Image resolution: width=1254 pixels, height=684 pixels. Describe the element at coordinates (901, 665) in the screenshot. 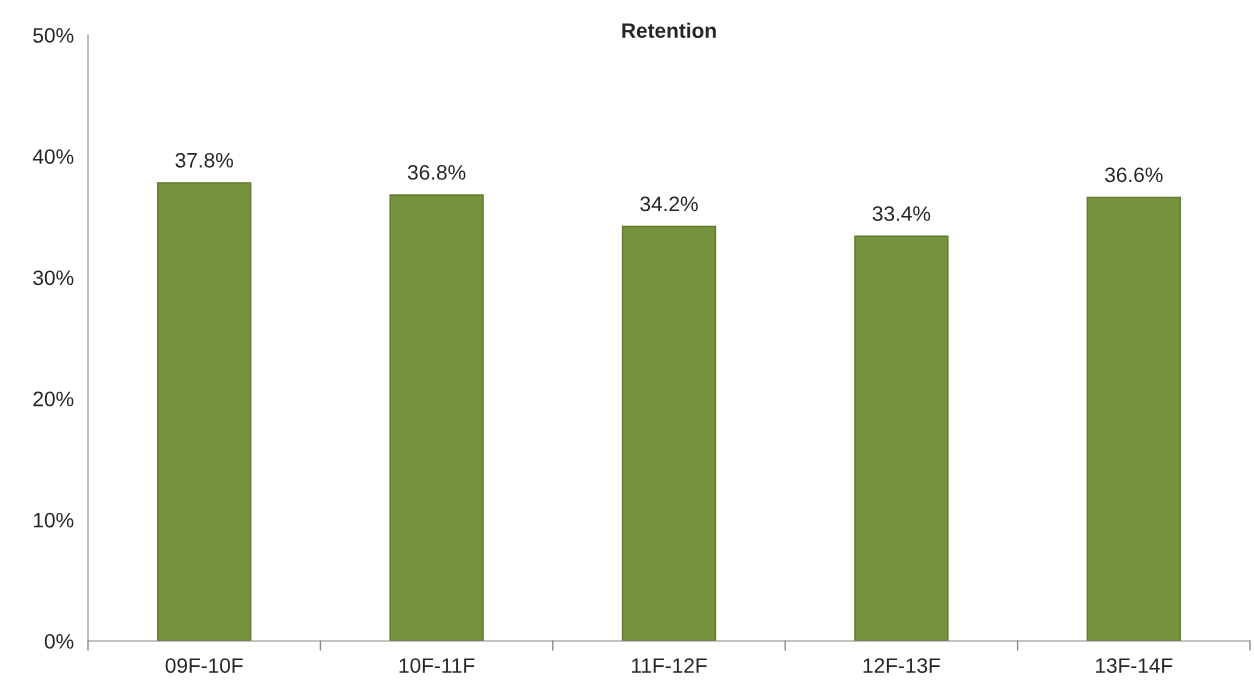

I see `x-tick-label: 12F-13F` at that location.